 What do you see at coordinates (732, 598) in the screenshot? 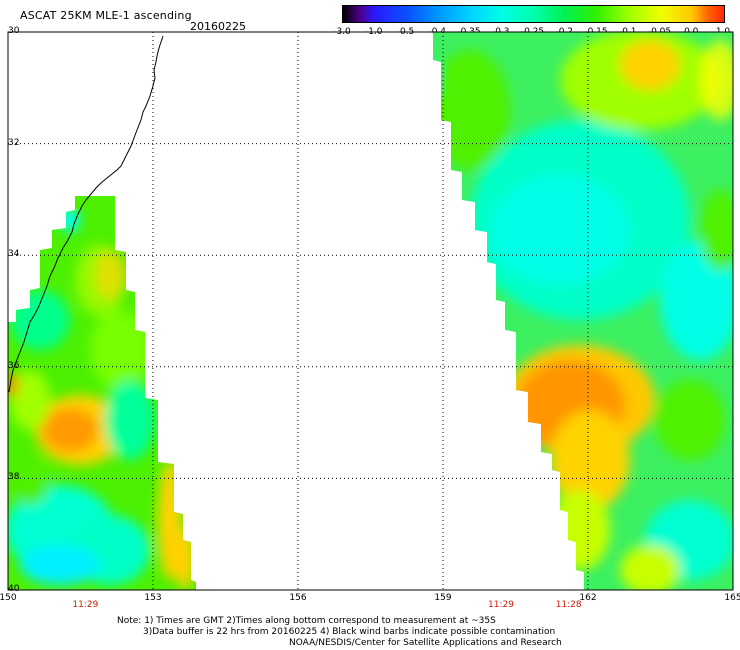
I see `longitude-label: 165` at bounding box center [732, 598].